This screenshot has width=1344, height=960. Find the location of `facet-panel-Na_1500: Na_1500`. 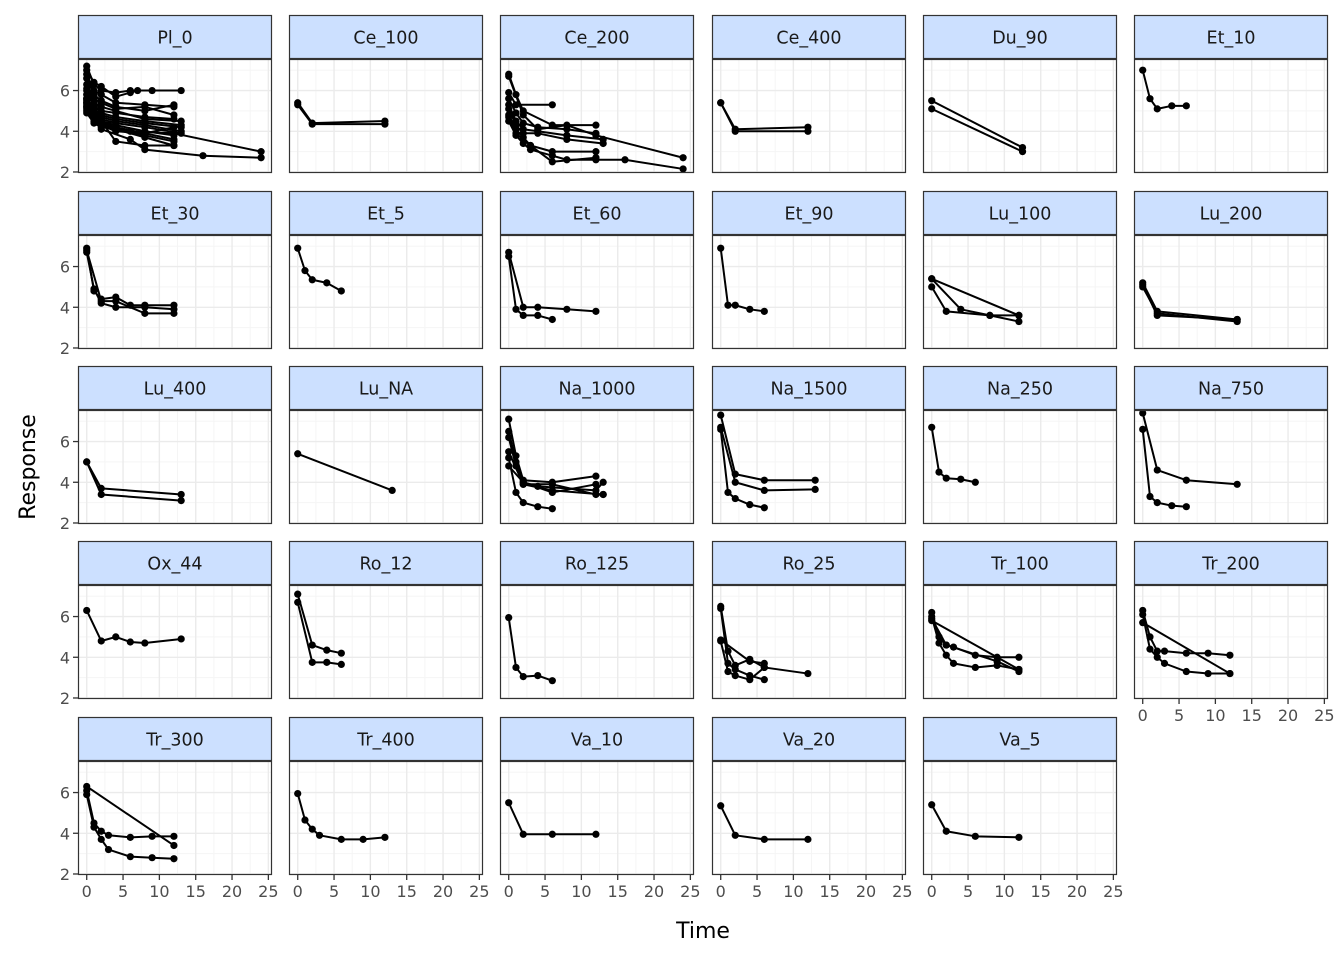

facet-panel-Na_1500: Na_1500 is located at coordinates (809, 445).